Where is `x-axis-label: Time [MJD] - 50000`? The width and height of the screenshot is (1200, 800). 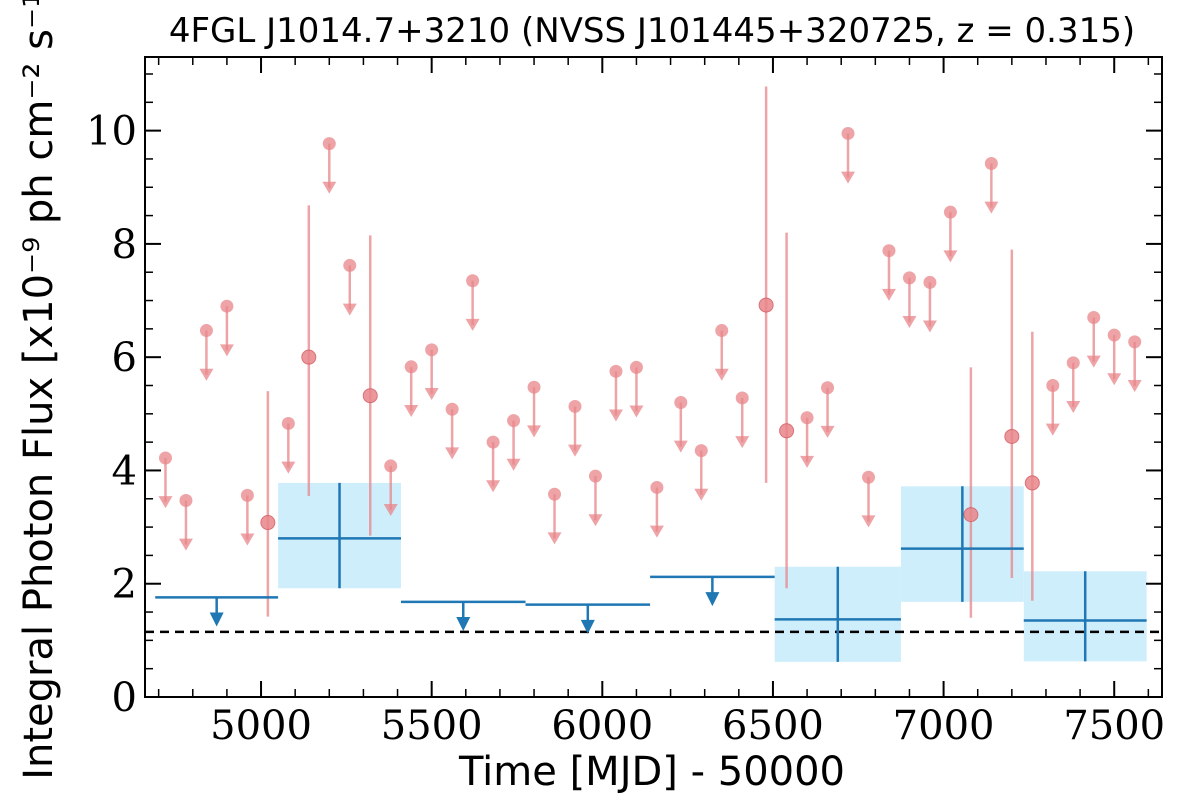 x-axis-label: Time [MJD] - 50000 is located at coordinates (651, 772).